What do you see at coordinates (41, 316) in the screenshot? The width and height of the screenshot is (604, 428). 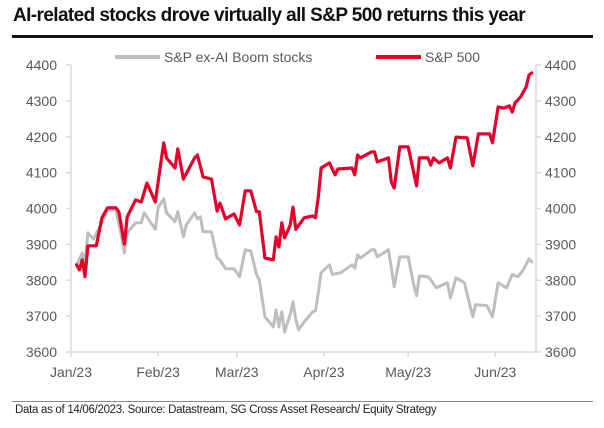 I see `left-y-tick-label: 3700` at bounding box center [41, 316].